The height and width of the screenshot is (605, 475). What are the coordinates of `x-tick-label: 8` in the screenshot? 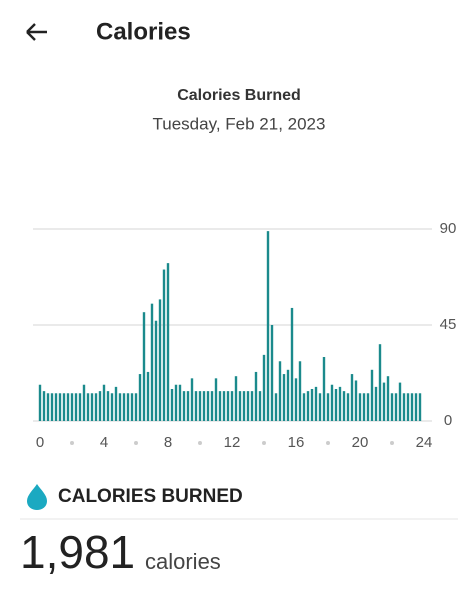 It's located at (168, 442).